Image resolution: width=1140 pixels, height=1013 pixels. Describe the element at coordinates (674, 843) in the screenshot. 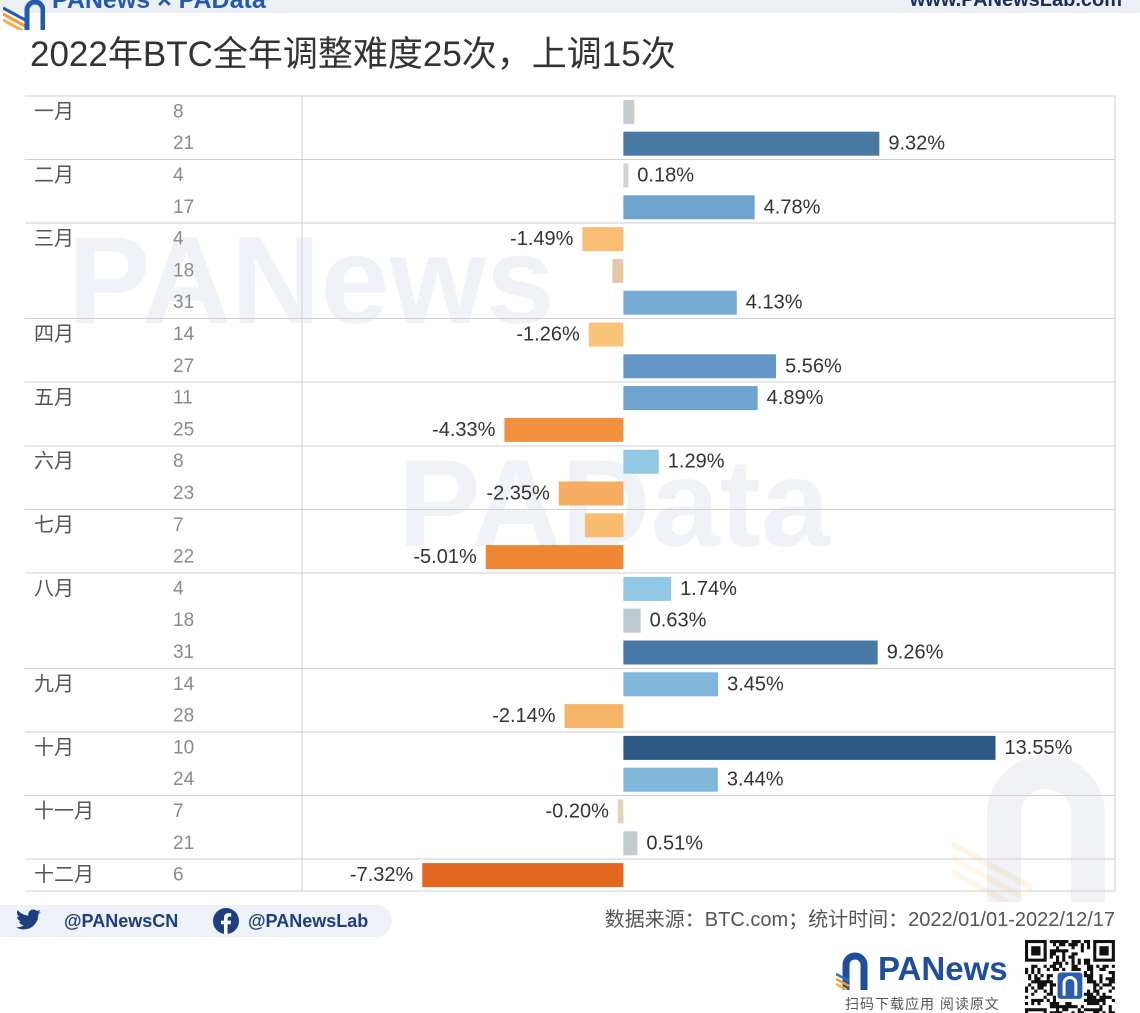

I see `value-label: 0.51%` at that location.